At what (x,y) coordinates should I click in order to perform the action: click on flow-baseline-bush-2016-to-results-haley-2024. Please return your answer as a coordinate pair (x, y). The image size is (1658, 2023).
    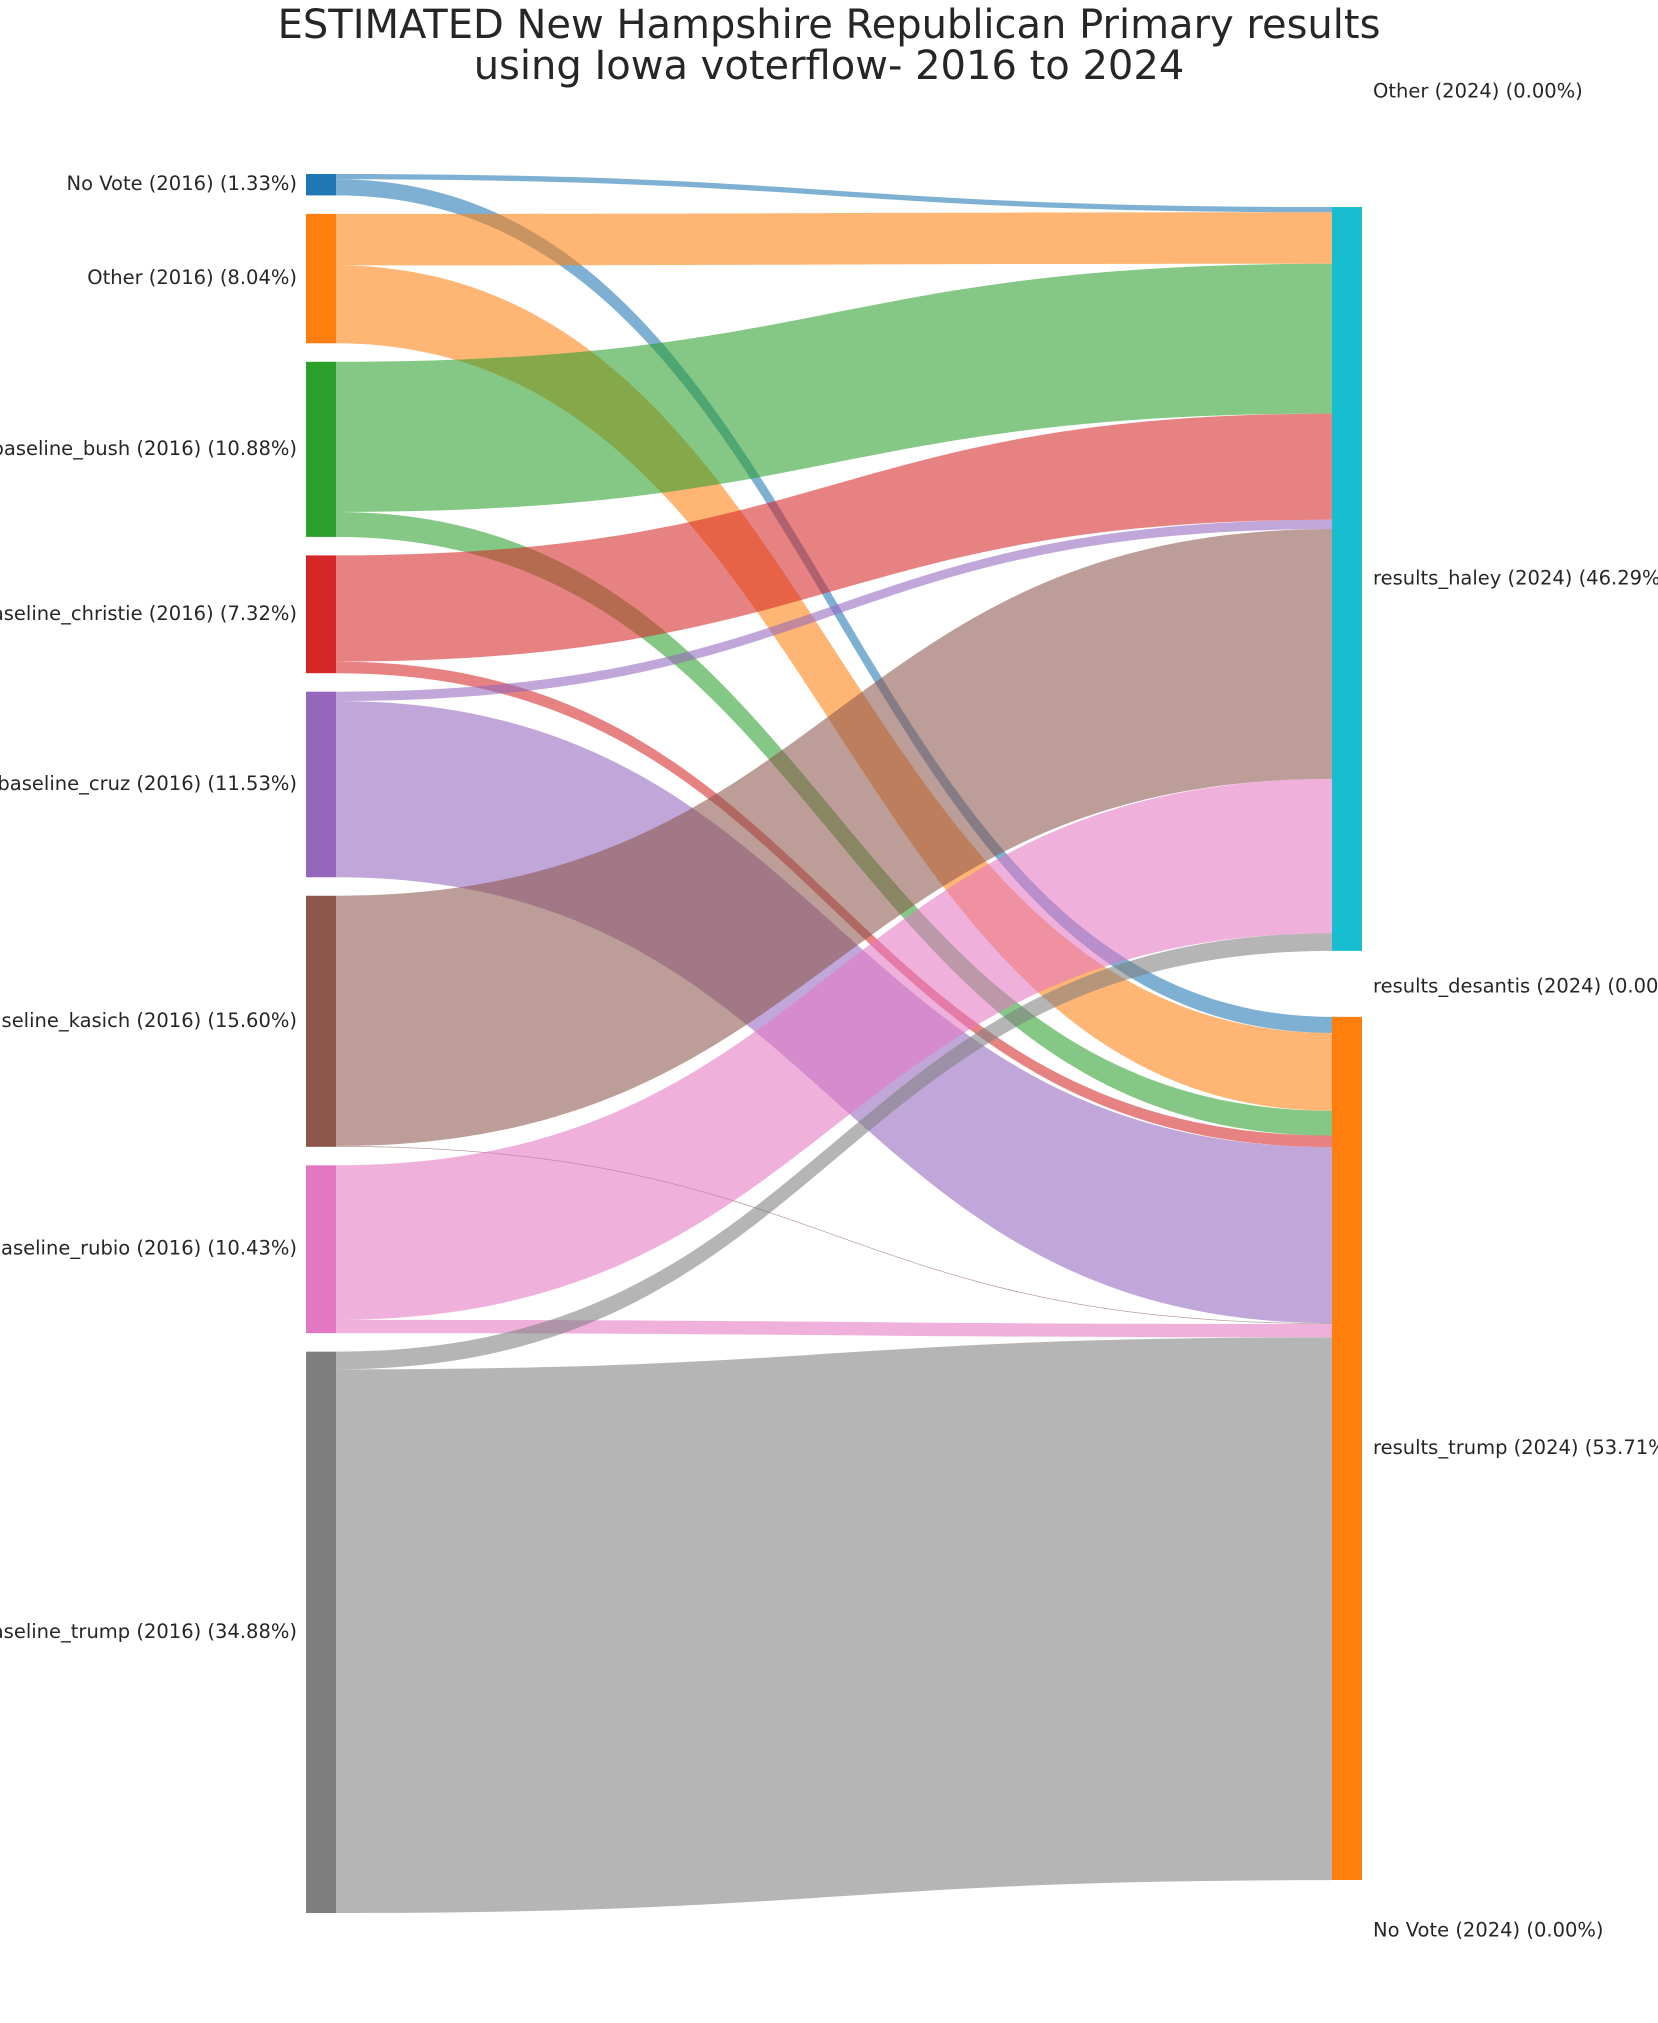
    Looking at the image, I should click on (834, 387).